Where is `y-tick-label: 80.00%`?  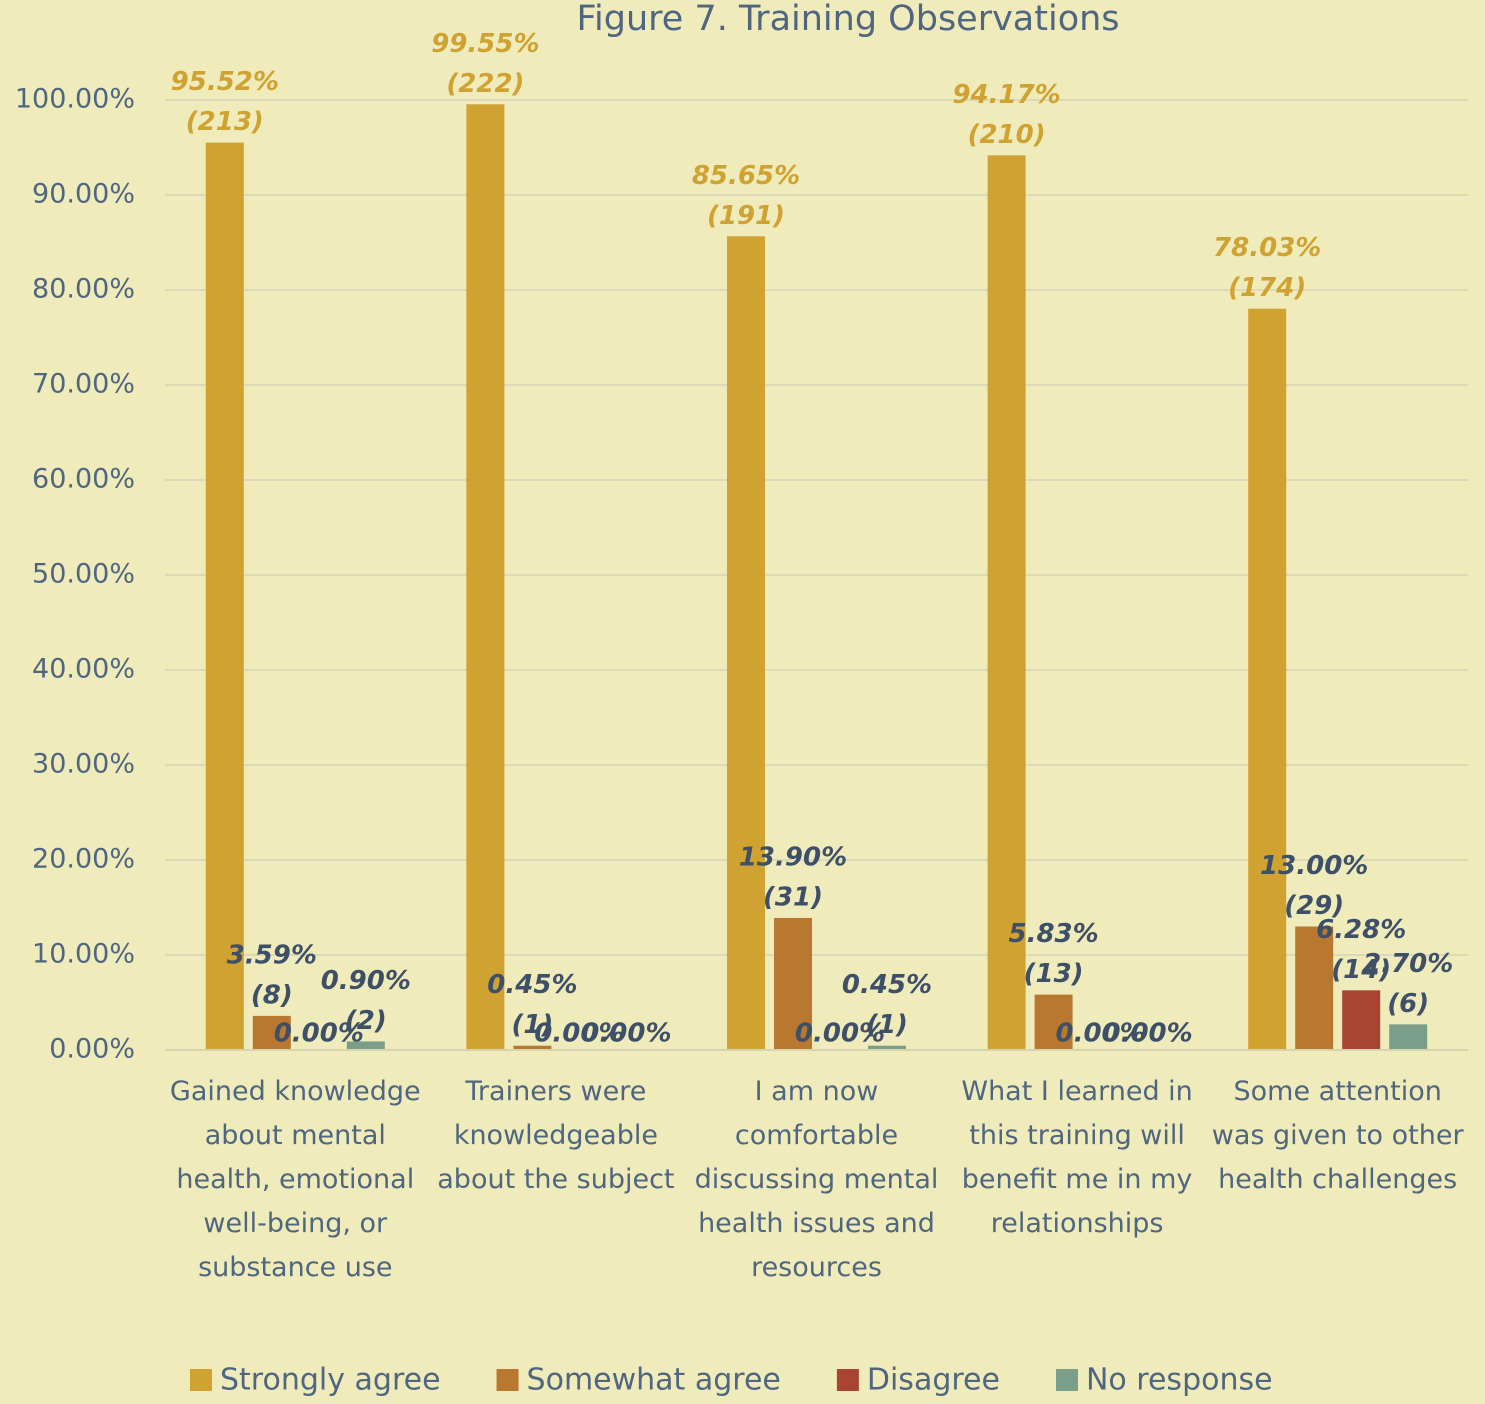 y-tick-label: 80.00% is located at coordinates (83, 289).